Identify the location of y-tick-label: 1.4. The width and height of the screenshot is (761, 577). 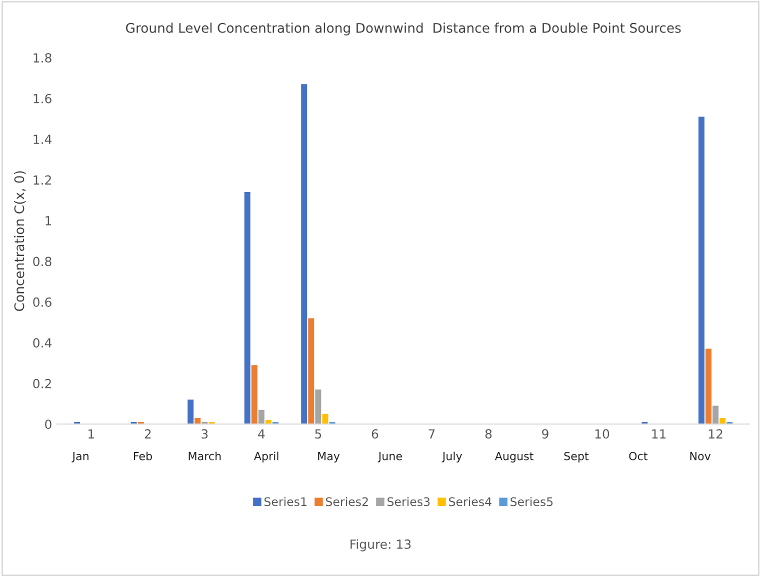
(43, 139).